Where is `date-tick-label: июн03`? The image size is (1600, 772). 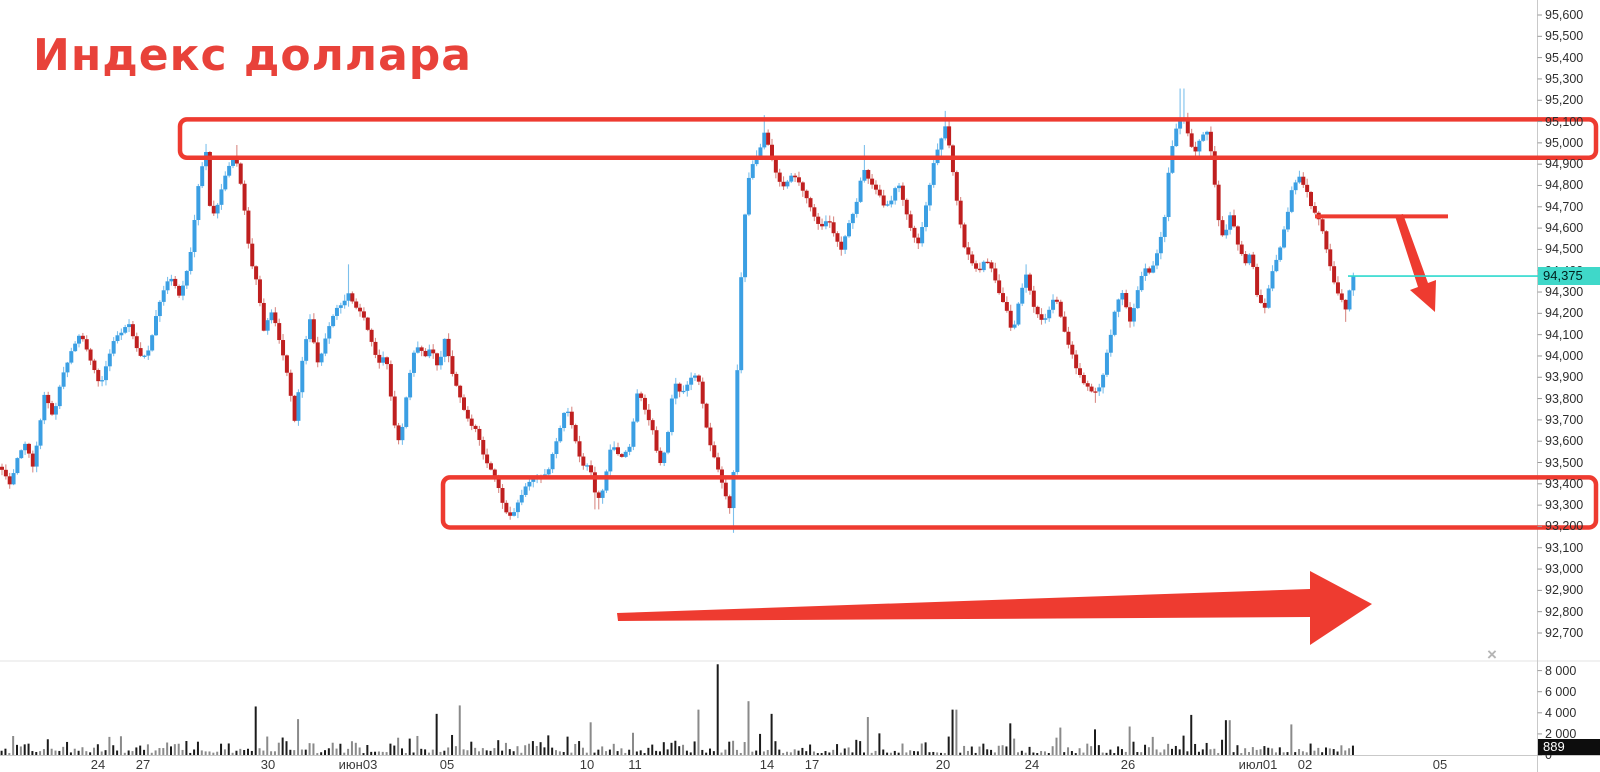 date-tick-label: июн03 is located at coordinates (358, 764).